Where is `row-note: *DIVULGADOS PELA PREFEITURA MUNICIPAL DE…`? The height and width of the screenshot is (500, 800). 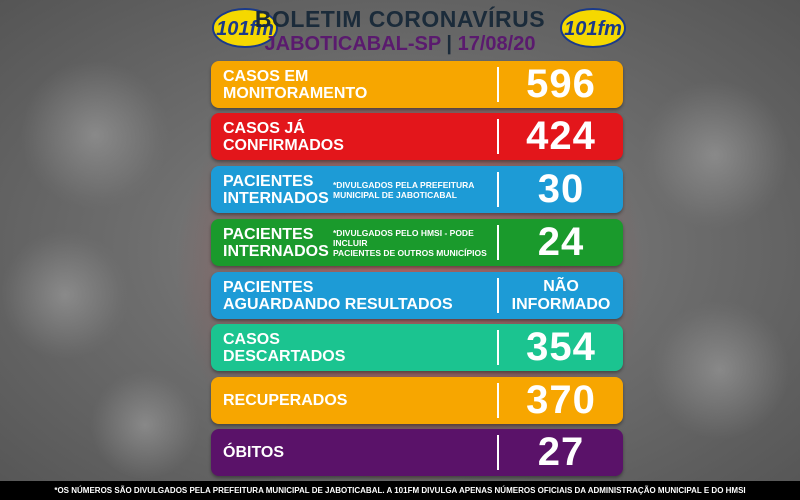
row-note: *DIVULGADOS PELA PREFEITURA MUNICIPAL DE… is located at coordinates (415, 189).